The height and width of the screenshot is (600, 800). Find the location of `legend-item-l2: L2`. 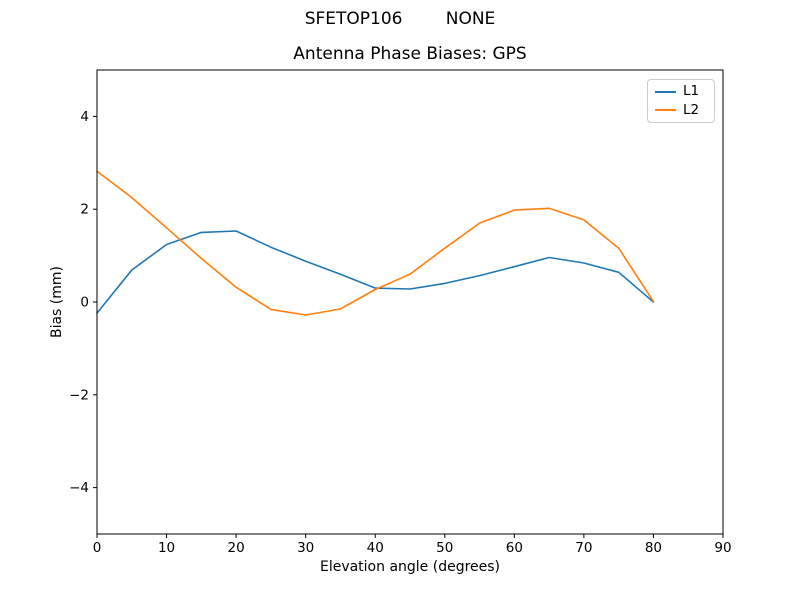

legend-item-l2: L2 is located at coordinates (684, 109).